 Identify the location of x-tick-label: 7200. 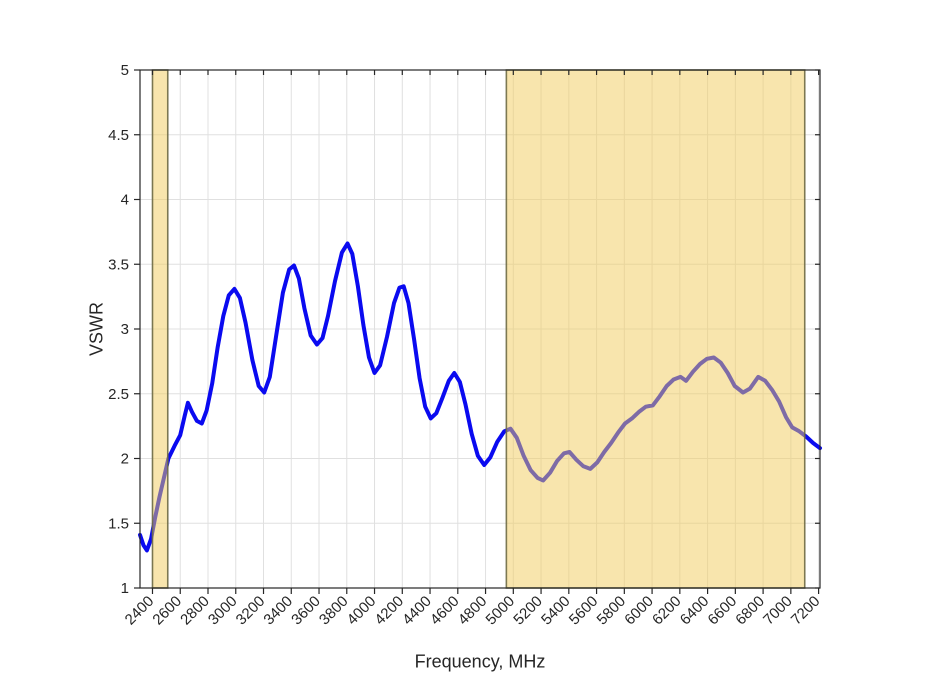
(806, 611).